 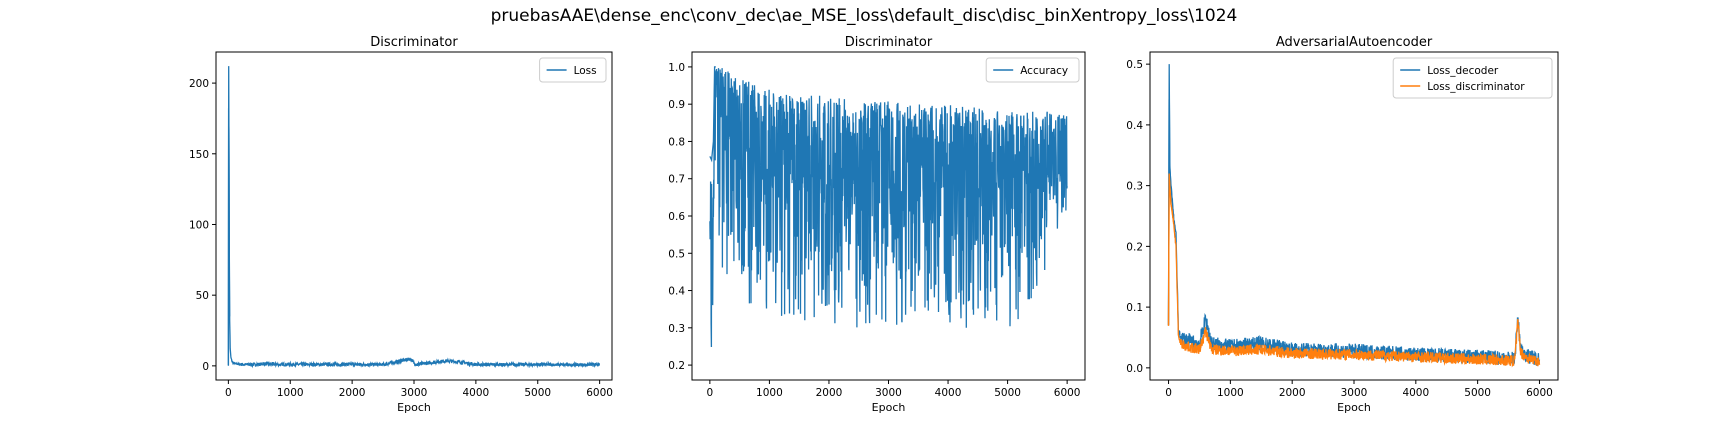 What do you see at coordinates (199, 155) in the screenshot?
I see `y-tick-label: 150` at bounding box center [199, 155].